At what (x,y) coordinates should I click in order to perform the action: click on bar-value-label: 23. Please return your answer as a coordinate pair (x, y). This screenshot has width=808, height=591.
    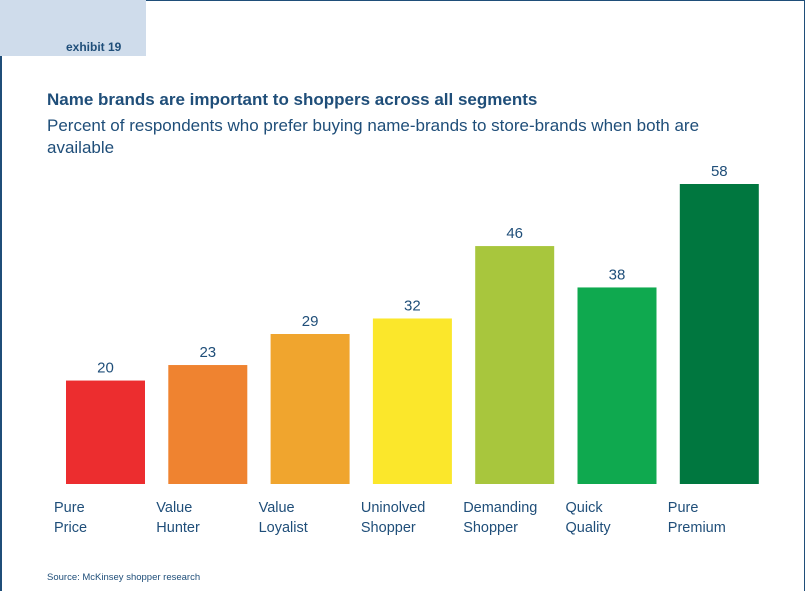
    Looking at the image, I should click on (207, 352).